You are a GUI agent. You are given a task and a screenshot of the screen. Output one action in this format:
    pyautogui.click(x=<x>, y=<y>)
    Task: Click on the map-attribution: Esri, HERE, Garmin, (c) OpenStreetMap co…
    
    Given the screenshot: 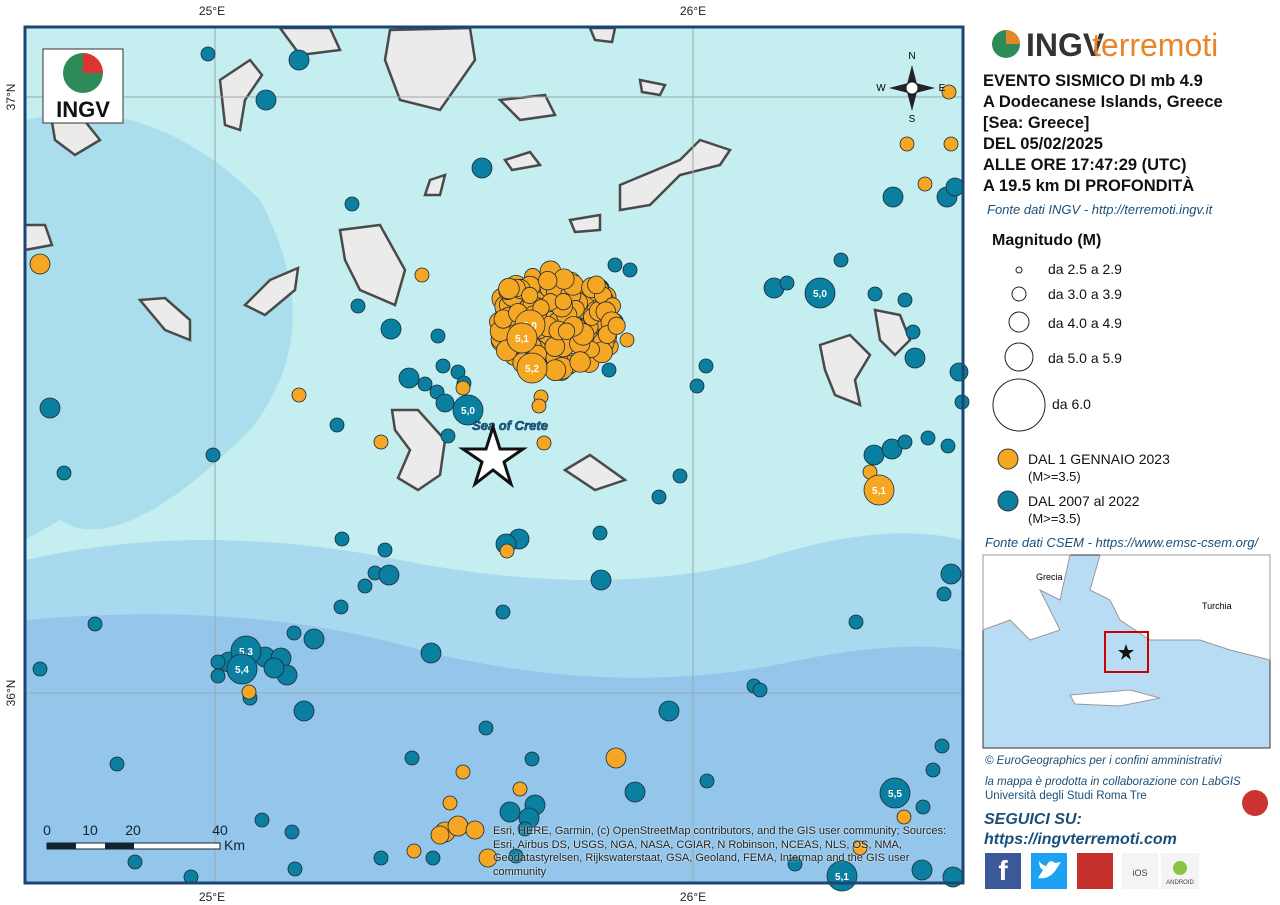 What is the action you would take?
    pyautogui.click(x=719, y=851)
    